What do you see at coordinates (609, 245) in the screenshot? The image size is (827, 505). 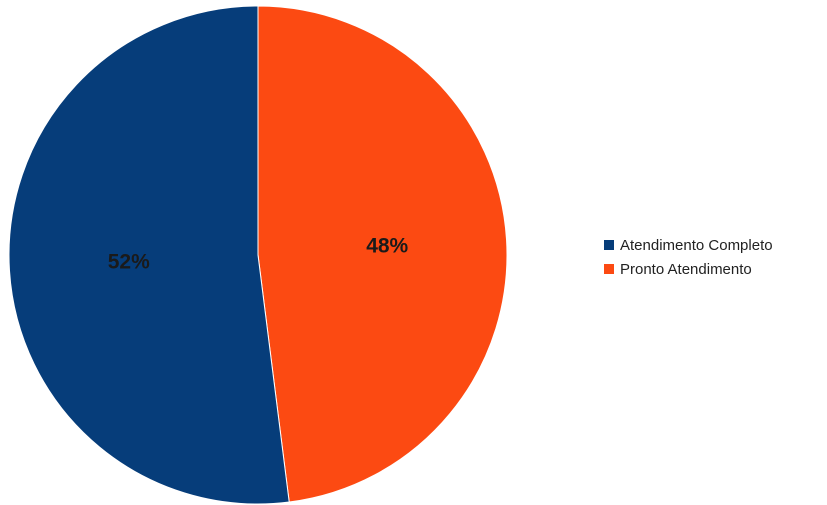 I see `legend-swatch-atendimento-completo` at bounding box center [609, 245].